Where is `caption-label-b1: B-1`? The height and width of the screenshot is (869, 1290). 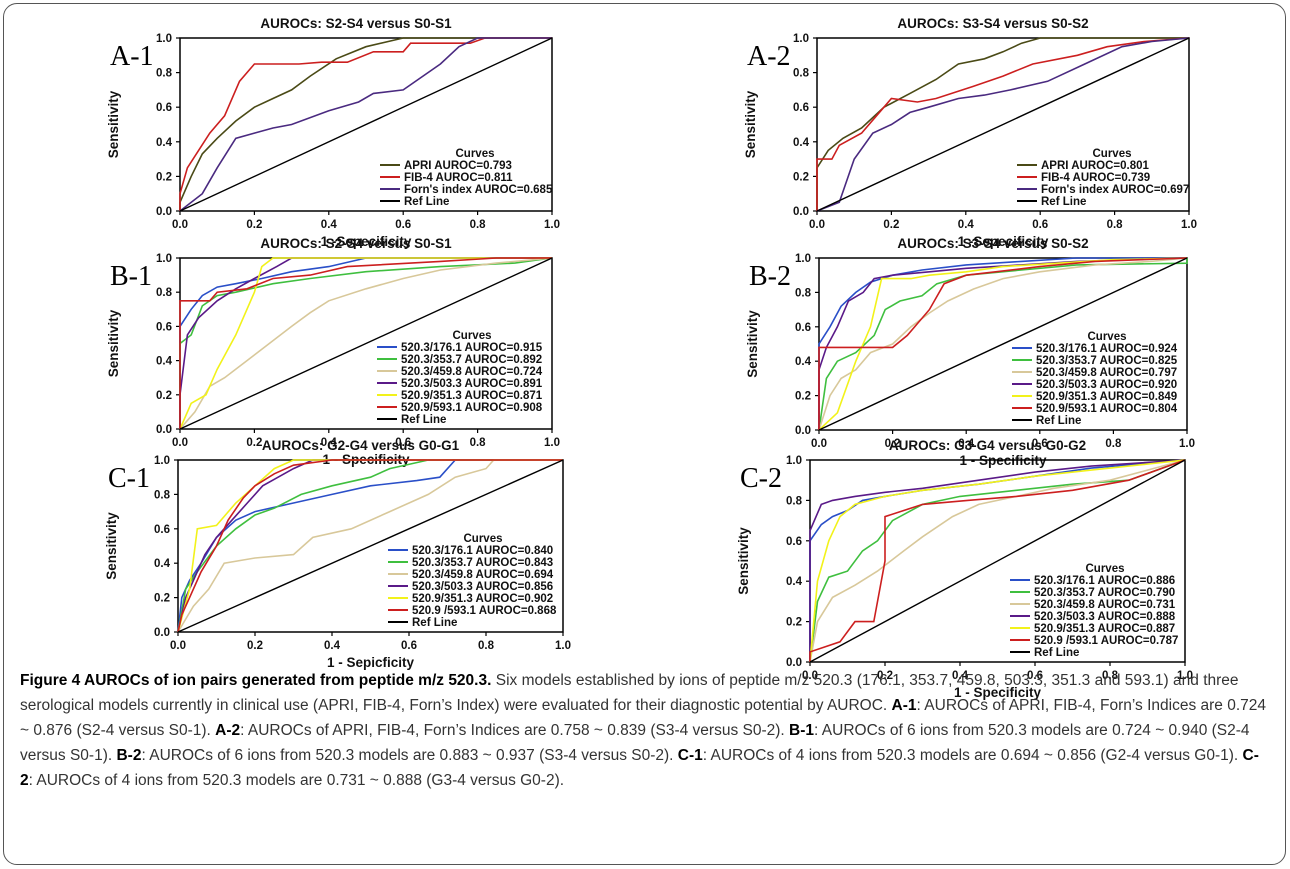 caption-label-b1: B-1 is located at coordinates (802, 730).